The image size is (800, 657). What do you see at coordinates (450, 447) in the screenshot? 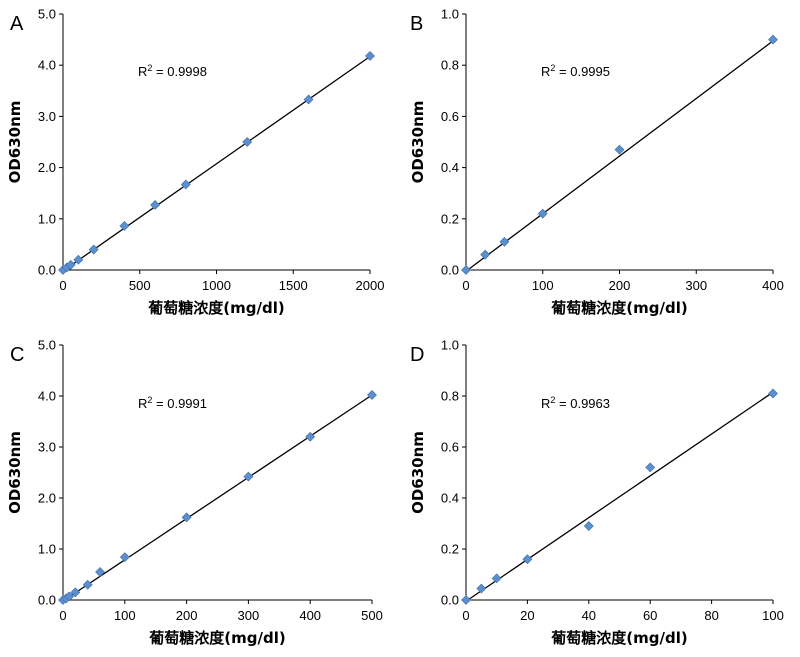
I see `y-tick-label: 0.6` at bounding box center [450, 447].